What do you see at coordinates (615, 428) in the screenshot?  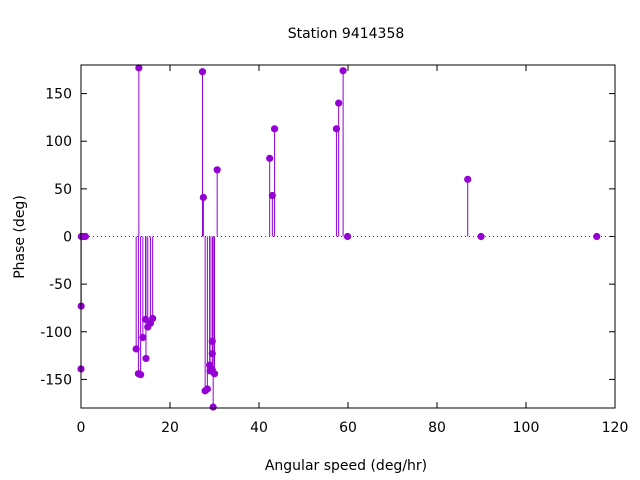 I see `x-tick-label: 120` at bounding box center [615, 428].